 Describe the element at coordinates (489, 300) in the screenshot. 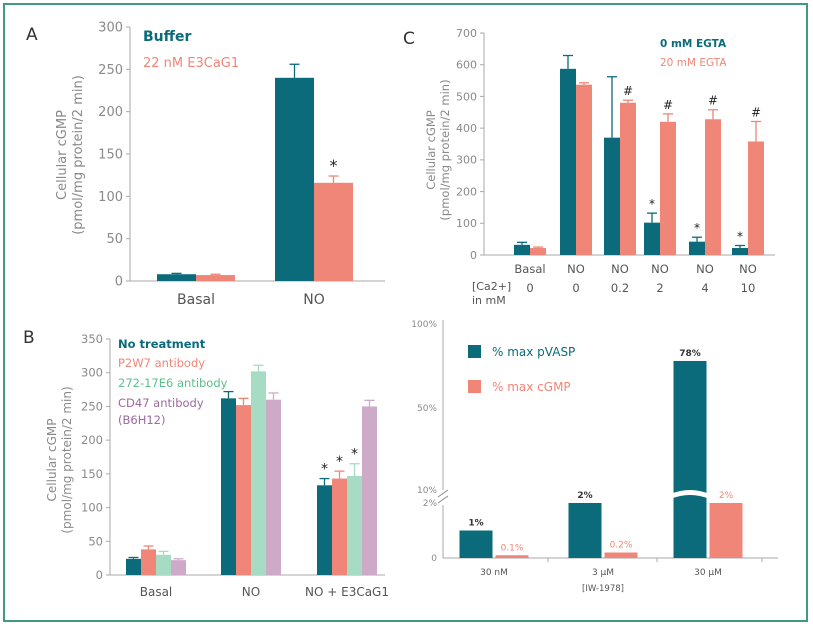

I see `ca-unit-label: in mM` at that location.